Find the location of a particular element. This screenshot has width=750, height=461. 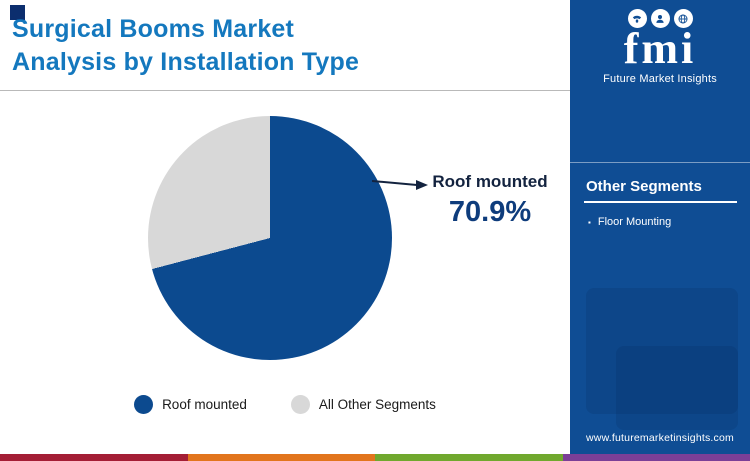

chart-legend: Roof mounted All Other Segments is located at coordinates (285, 404).